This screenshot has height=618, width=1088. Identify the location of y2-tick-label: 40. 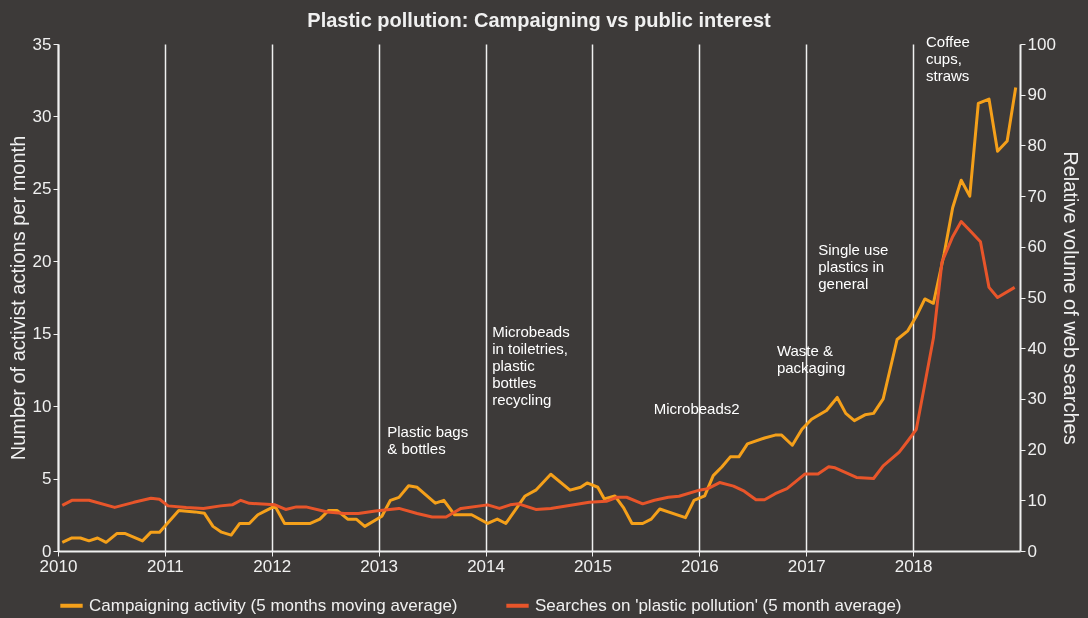
(1037, 348).